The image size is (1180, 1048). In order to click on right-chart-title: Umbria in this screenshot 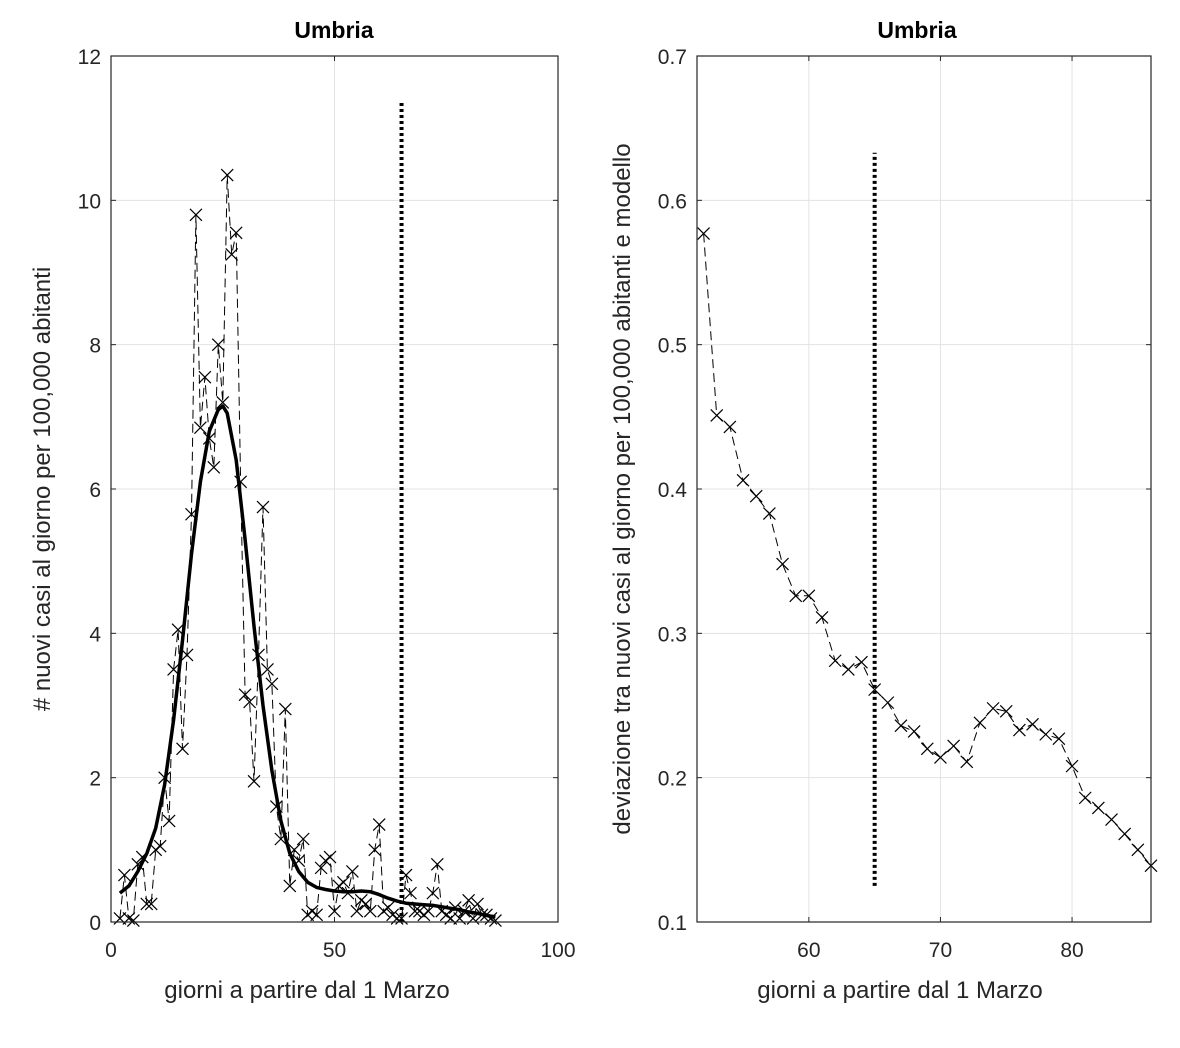, I will do `click(916, 30)`.